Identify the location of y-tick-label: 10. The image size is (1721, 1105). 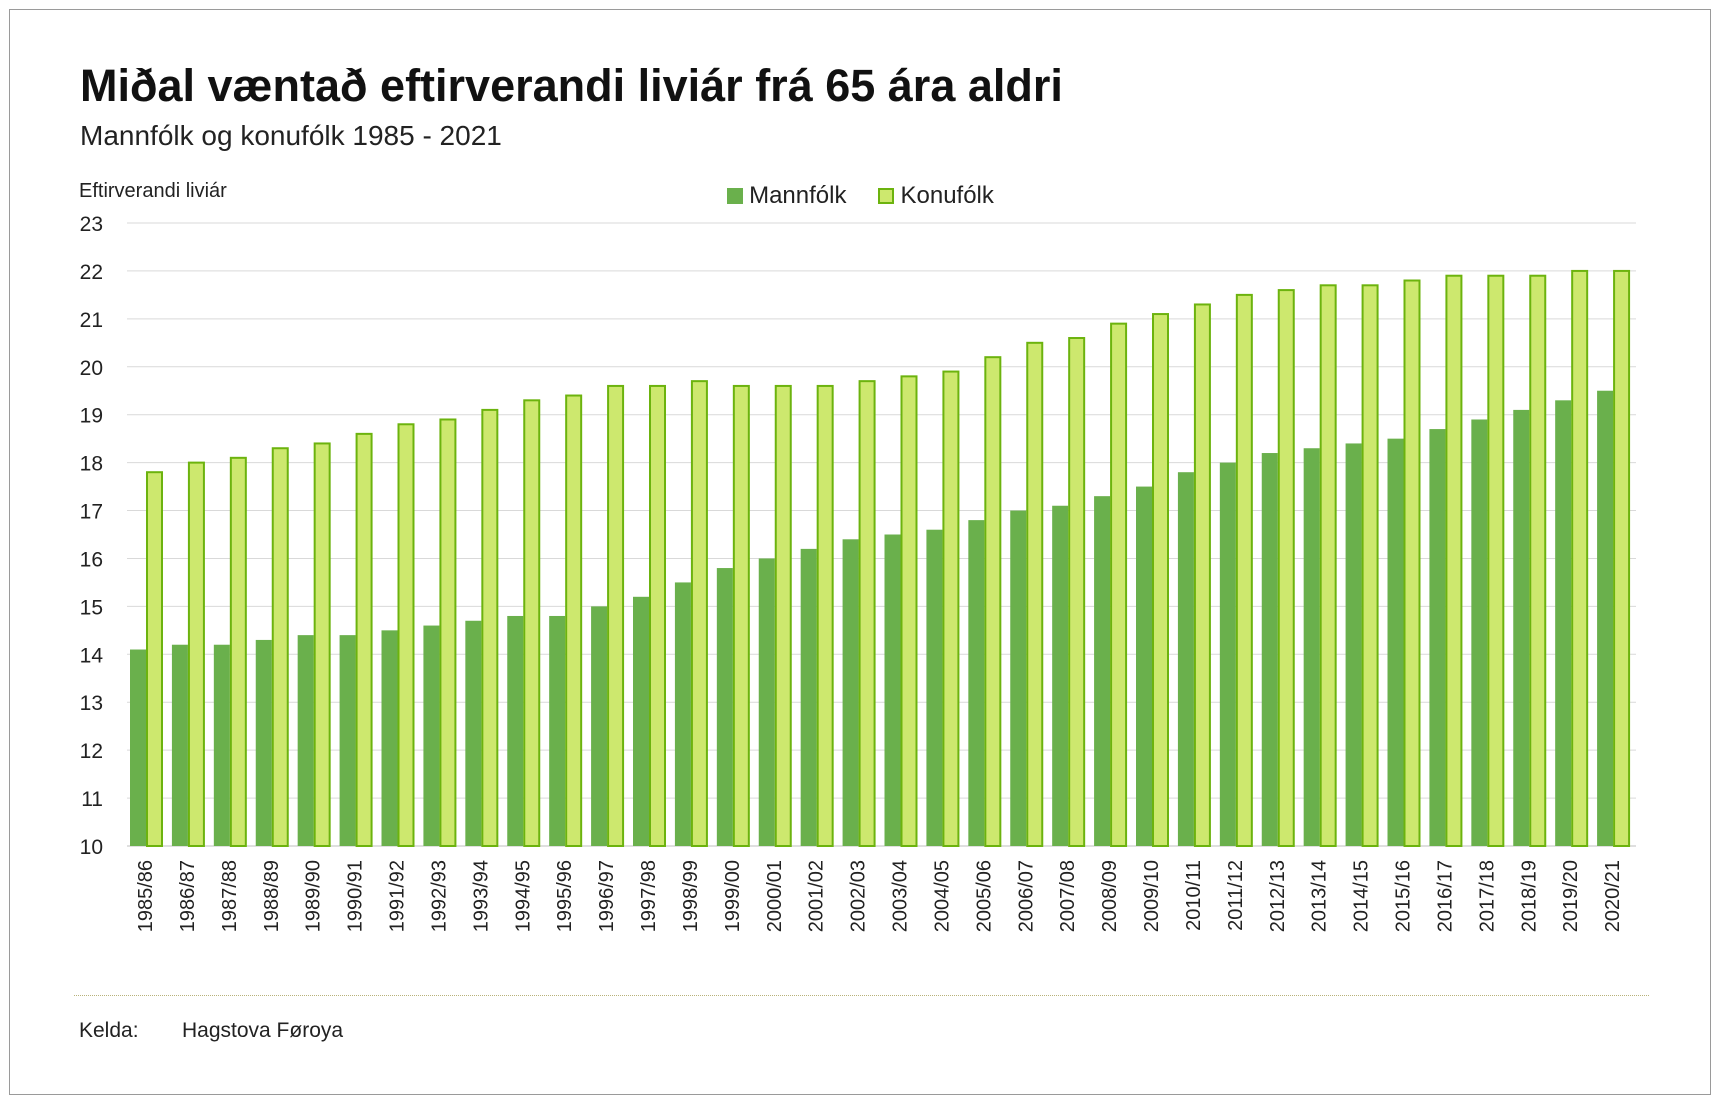
(91, 847).